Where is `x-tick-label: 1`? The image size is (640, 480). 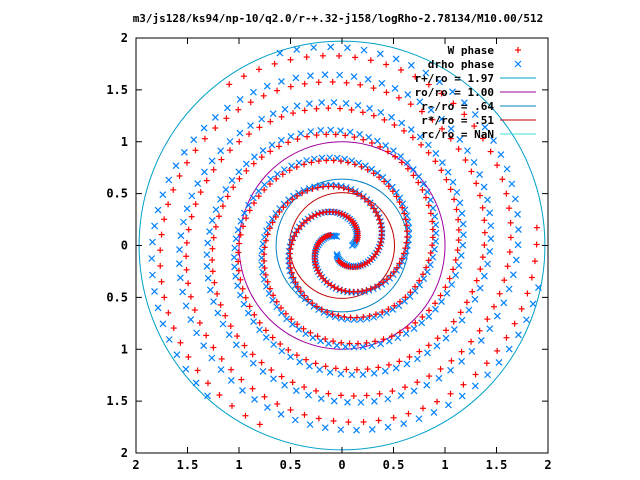 x-tick-label: 1 is located at coordinates (444, 465).